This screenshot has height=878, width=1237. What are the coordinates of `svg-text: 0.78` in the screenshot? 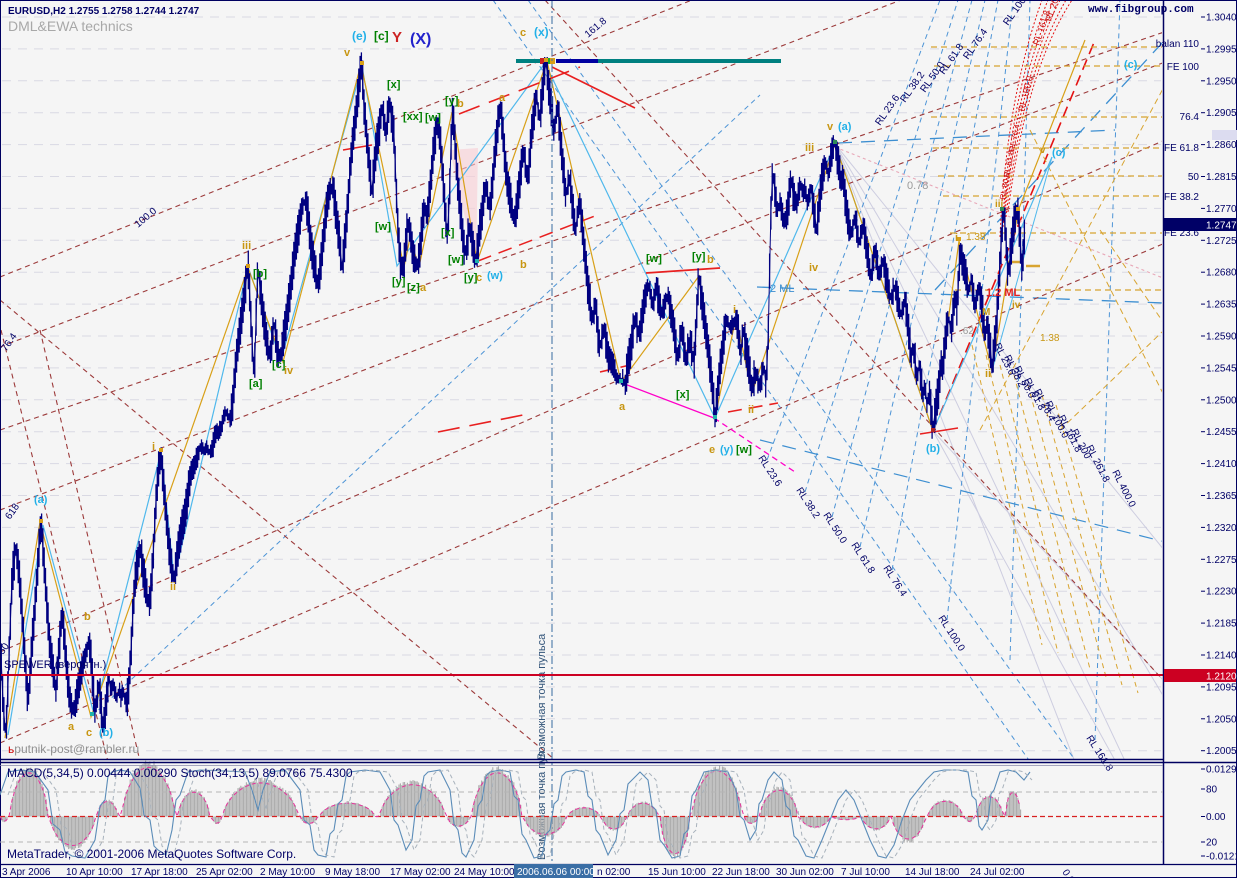 It's located at (917, 186).